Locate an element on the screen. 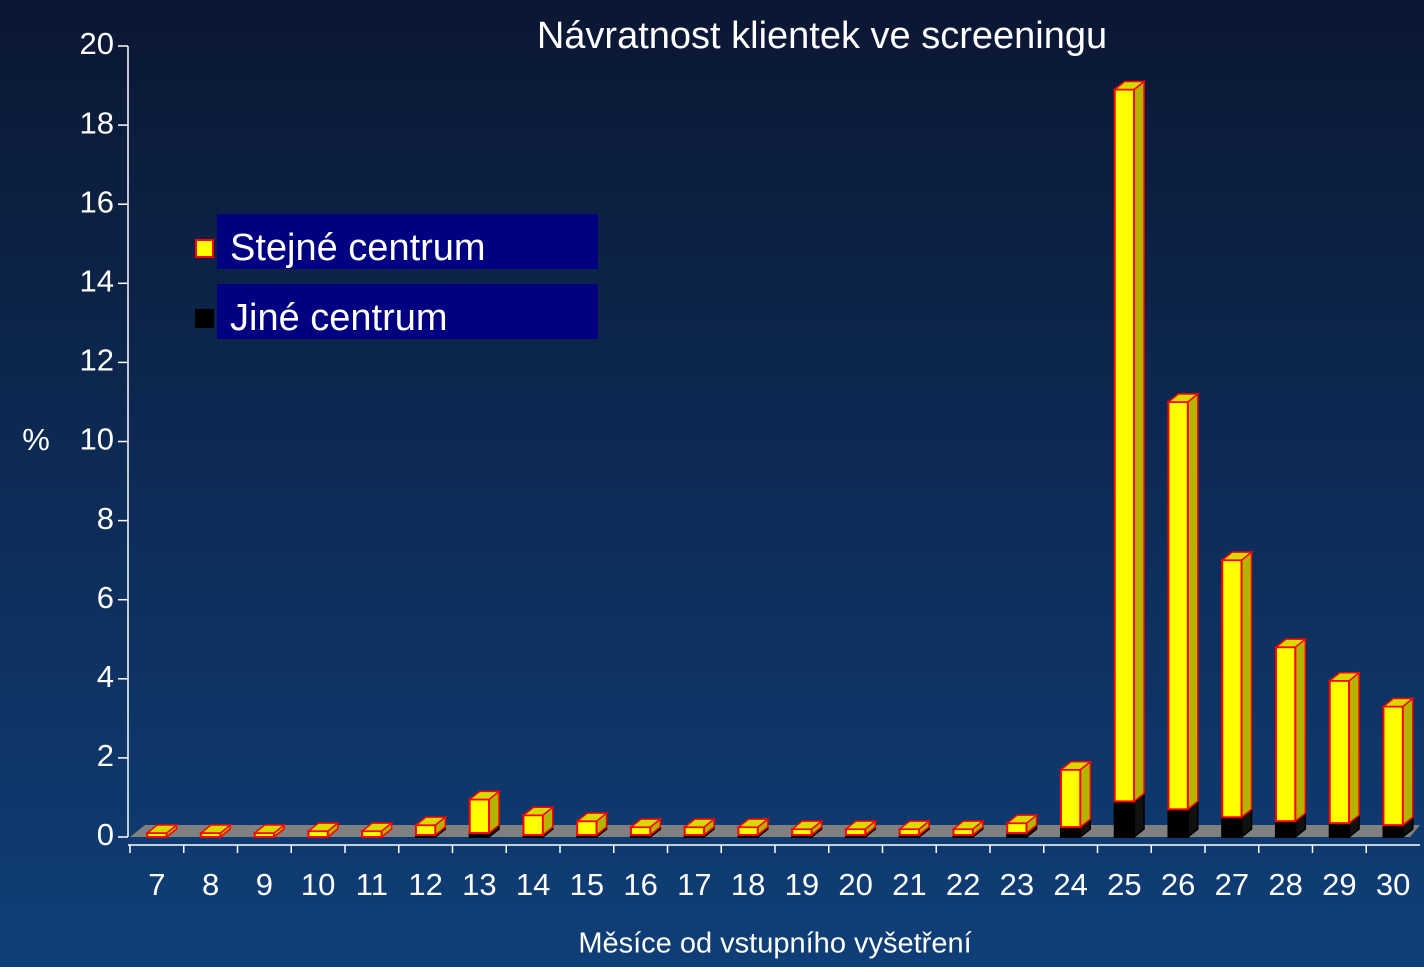 This screenshot has width=1424, height=972. y-tick-label: 14 is located at coordinates (97, 280).